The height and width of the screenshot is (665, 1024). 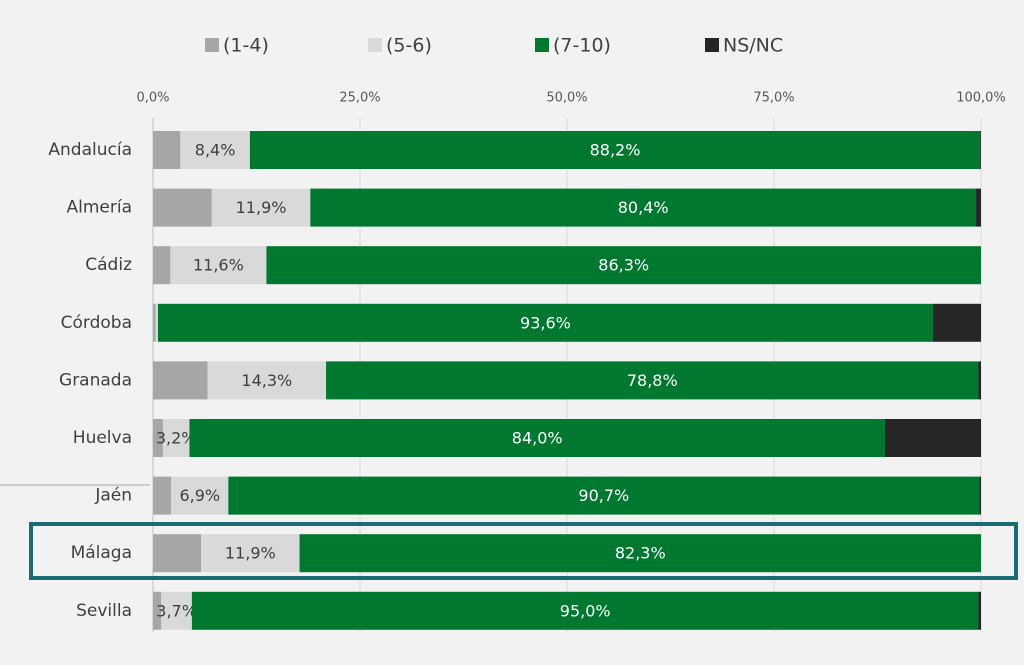 I want to click on x-tick-label: 75,0%, so click(x=773, y=98).